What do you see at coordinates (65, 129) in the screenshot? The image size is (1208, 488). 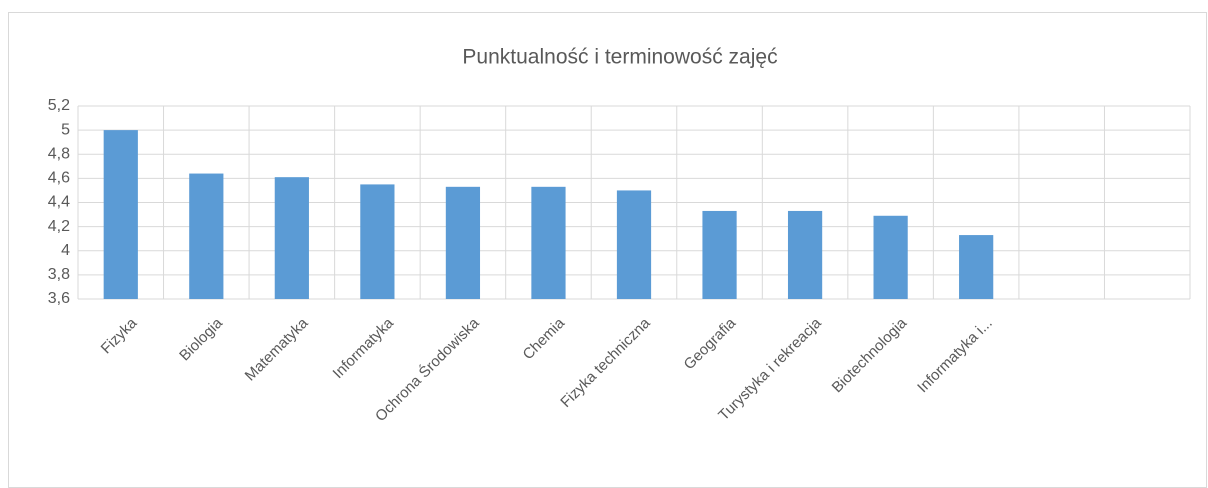 I see `y-tick-label: 5` at bounding box center [65, 129].